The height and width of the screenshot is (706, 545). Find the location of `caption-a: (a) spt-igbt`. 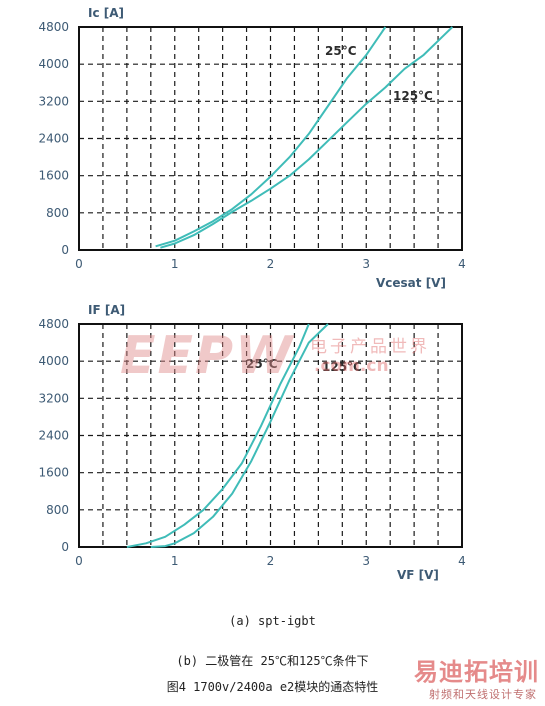

caption-a: (a) spt-igbt is located at coordinates (272, 621).